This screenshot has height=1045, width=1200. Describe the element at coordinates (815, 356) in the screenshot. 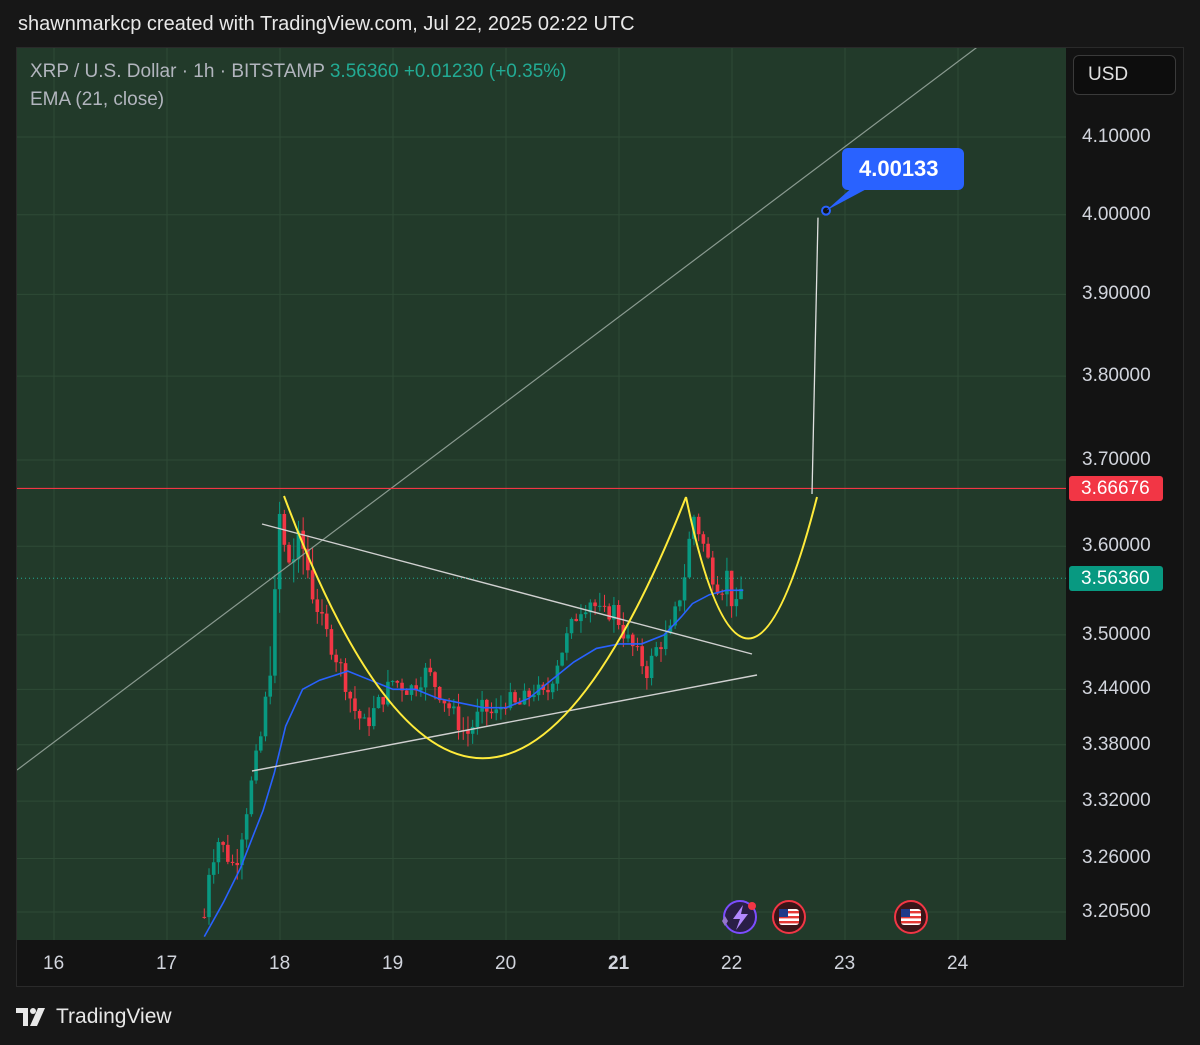

I see `projection-line` at that location.